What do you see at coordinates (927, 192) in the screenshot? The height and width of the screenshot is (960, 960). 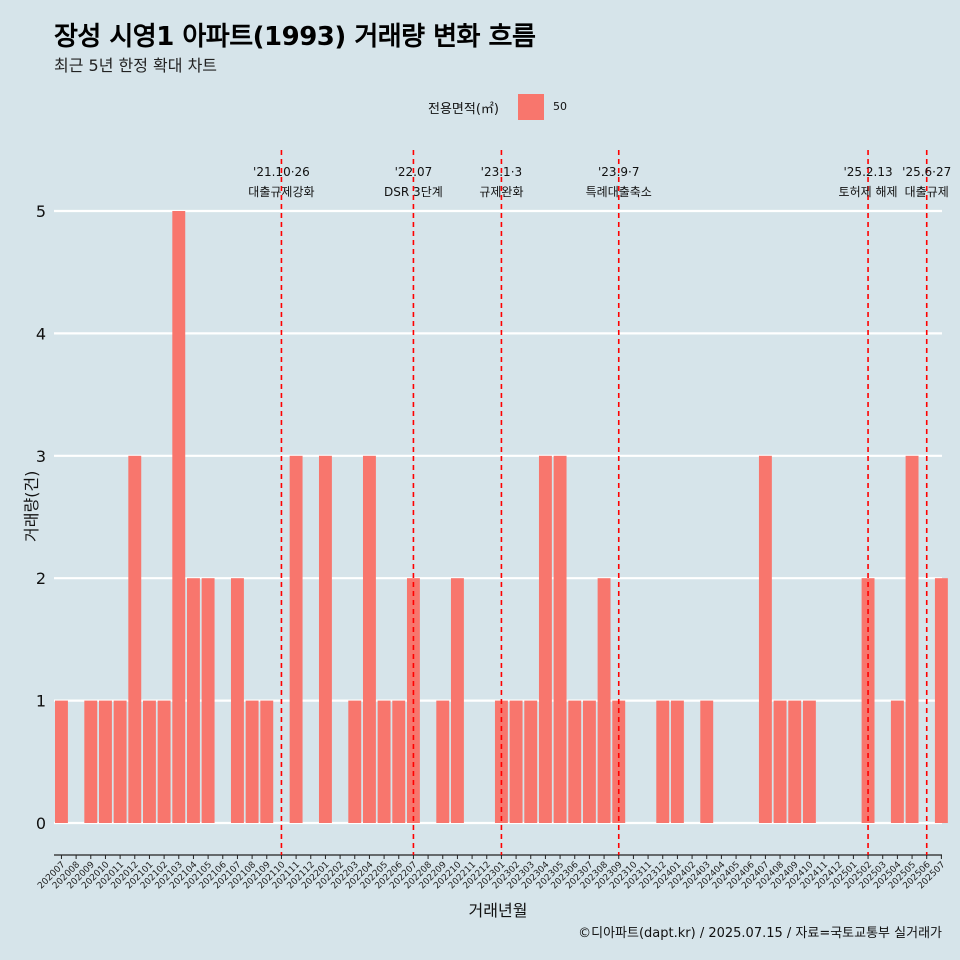 I see `event-text-label: 대출규제` at bounding box center [927, 192].